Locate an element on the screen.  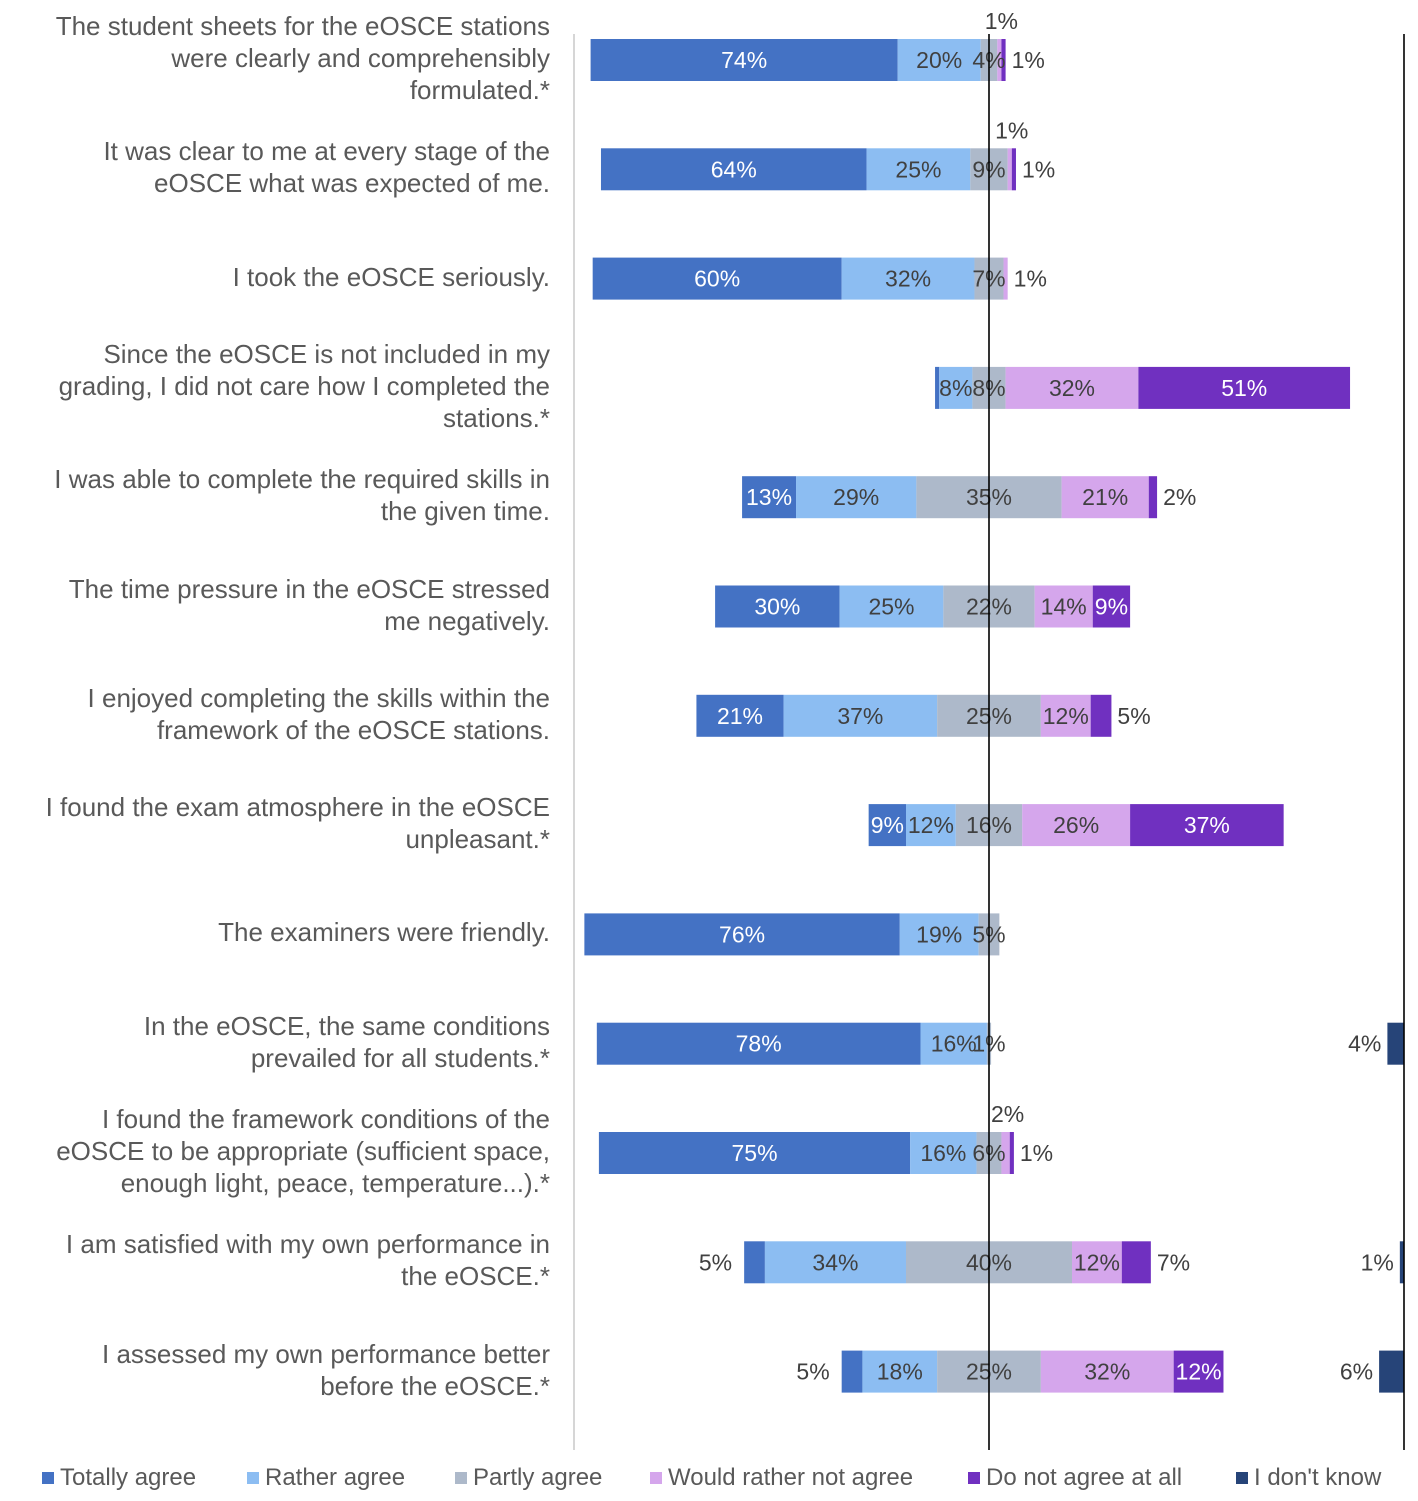
data-label: 14% is located at coordinates (1064, 607).